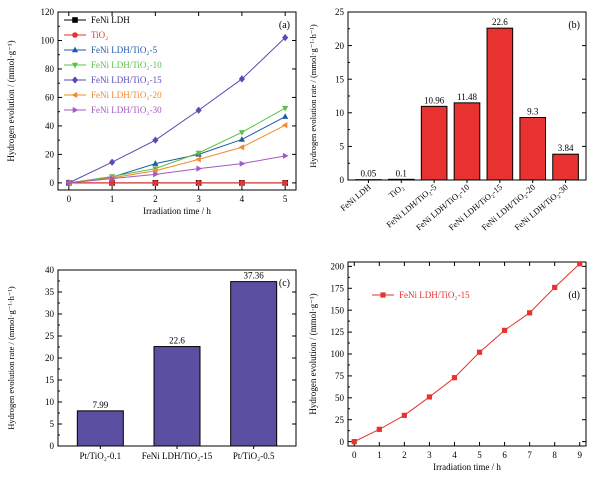 The width and height of the screenshot is (596, 478). Describe the element at coordinates (396, 191) in the screenshot. I see `x-category-label: TiO₂` at that location.